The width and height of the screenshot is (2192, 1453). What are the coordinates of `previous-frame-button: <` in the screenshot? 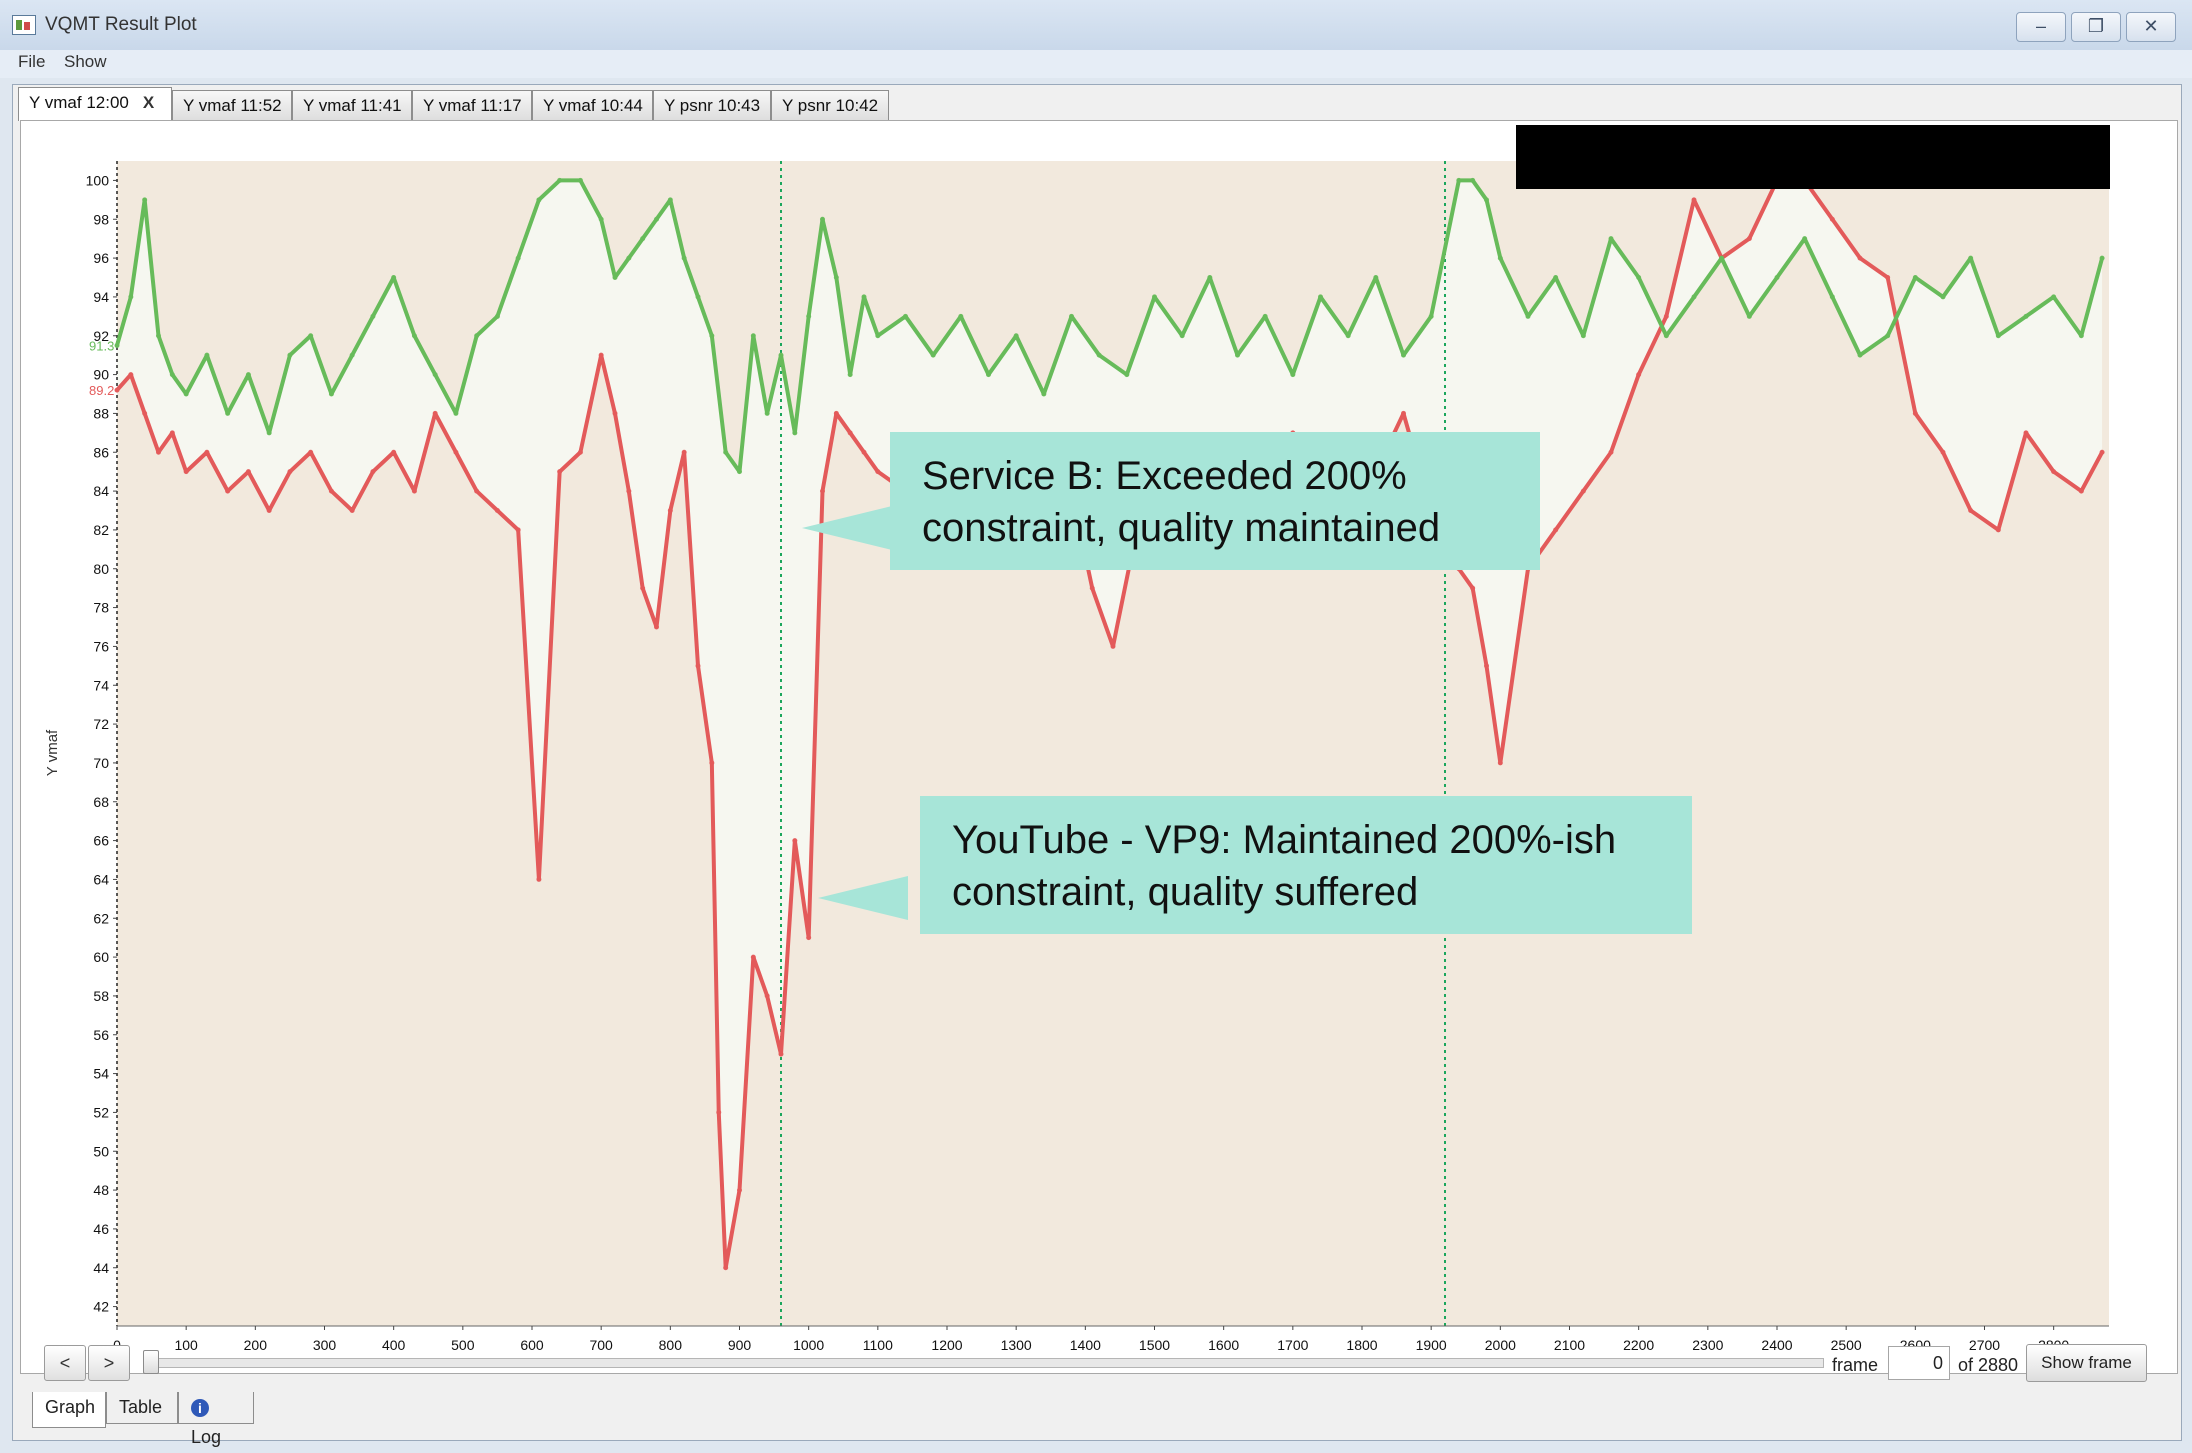 It's located at (65, 1363).